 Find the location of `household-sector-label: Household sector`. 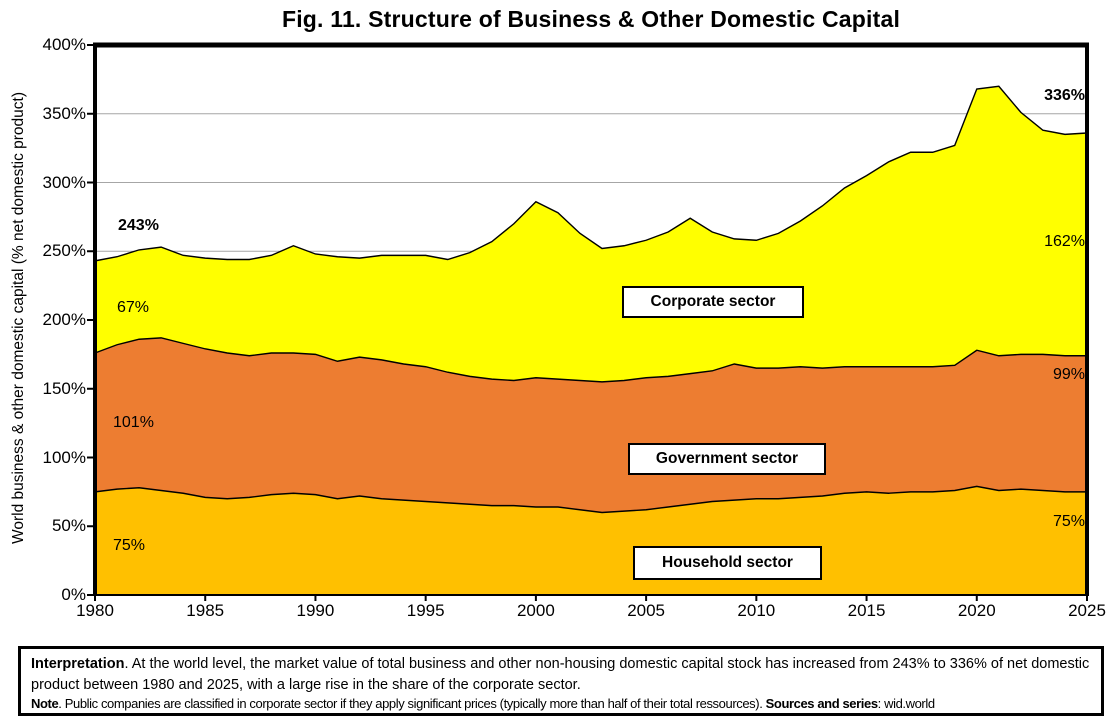

household-sector-label: Household sector is located at coordinates (727, 563).